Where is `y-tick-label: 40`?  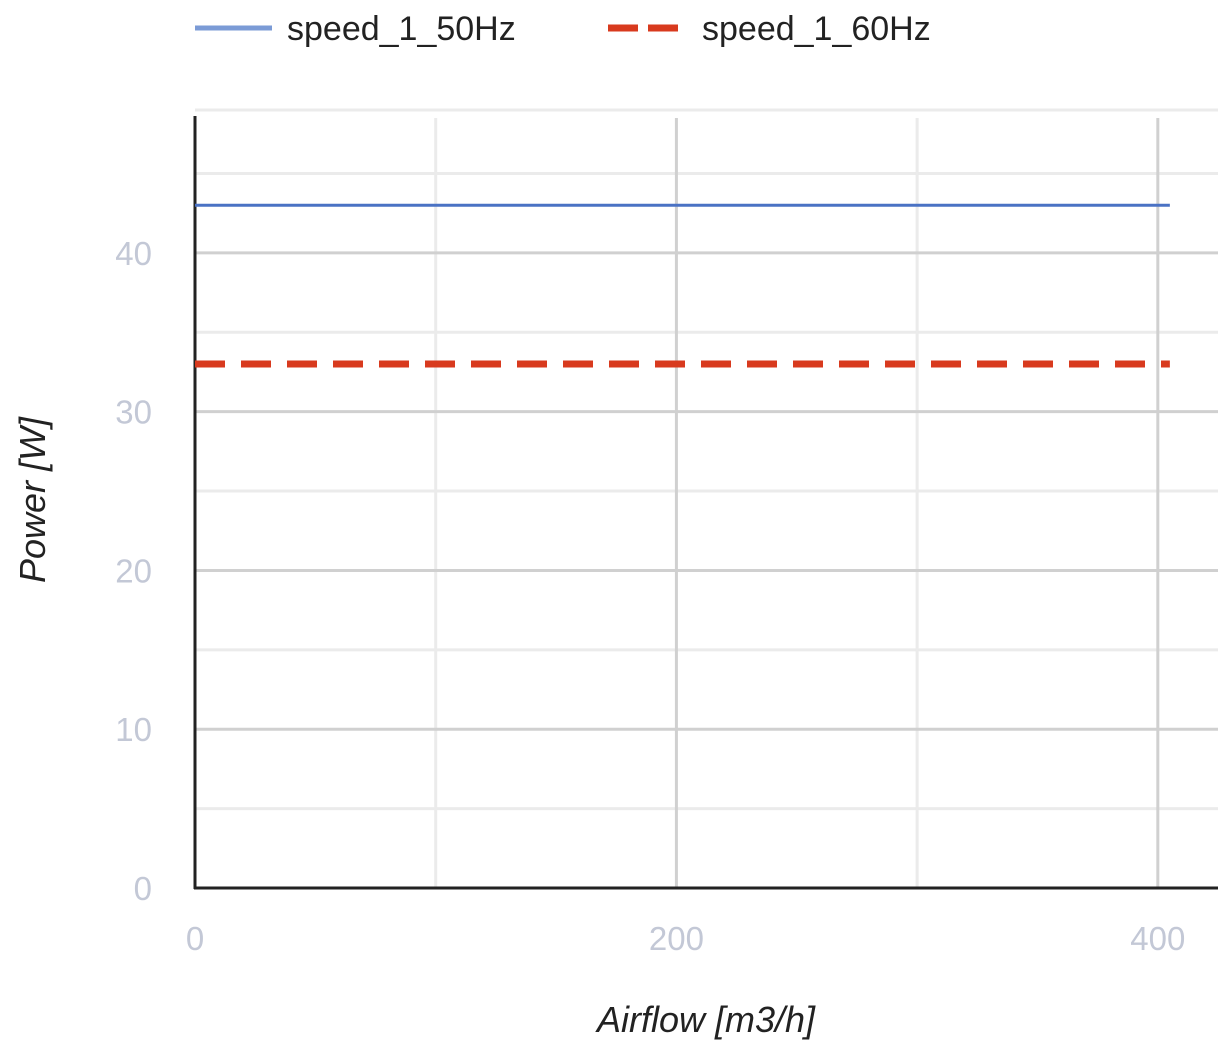 y-tick-label: 40 is located at coordinates (133, 253).